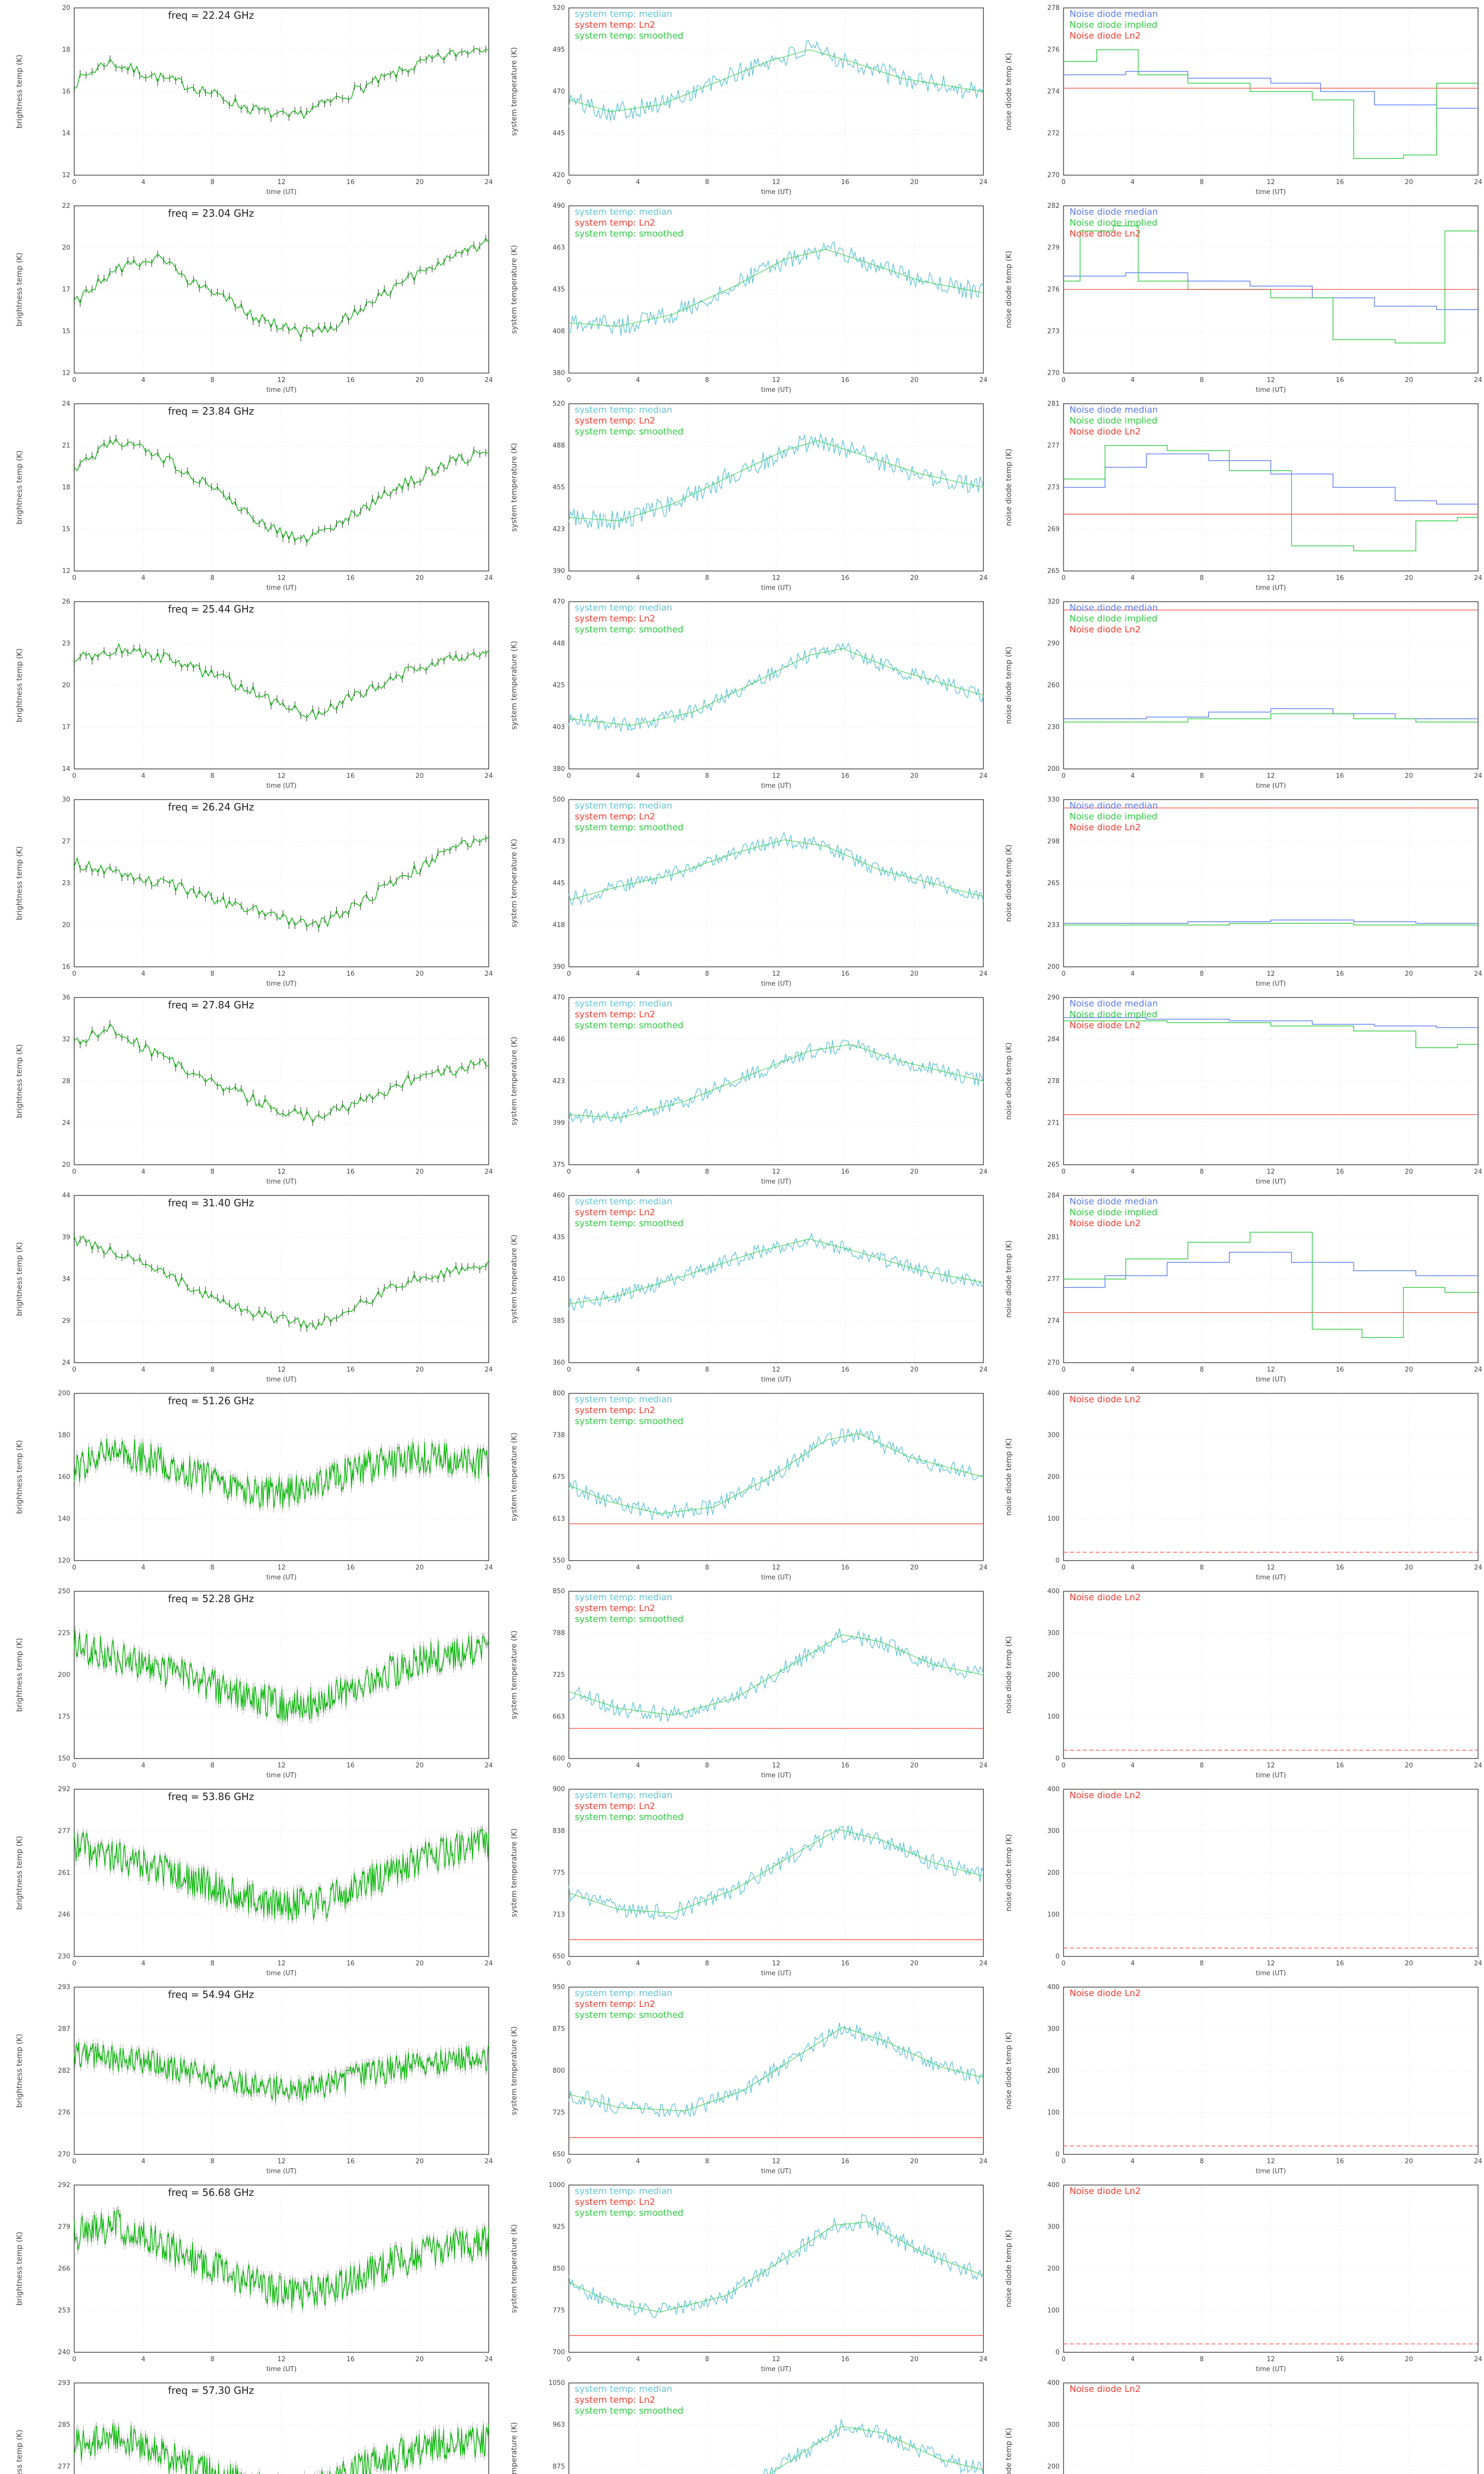  I want to click on y-tick-label: 22, so click(66, 206).